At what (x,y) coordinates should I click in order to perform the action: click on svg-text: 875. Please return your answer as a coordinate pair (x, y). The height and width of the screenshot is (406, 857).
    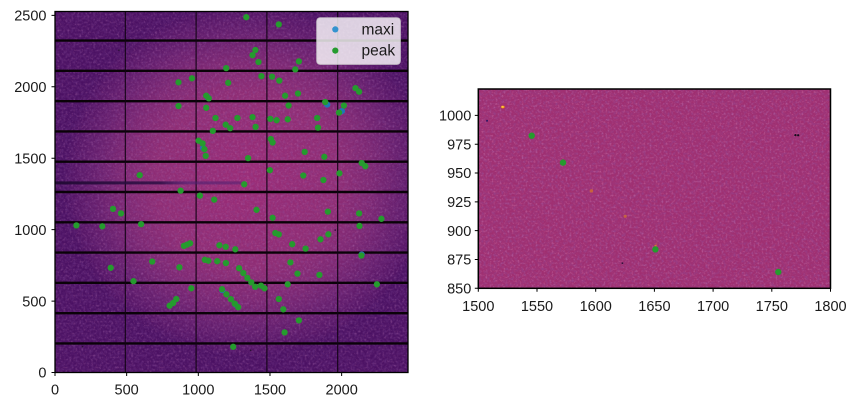
    Looking at the image, I should click on (459, 261).